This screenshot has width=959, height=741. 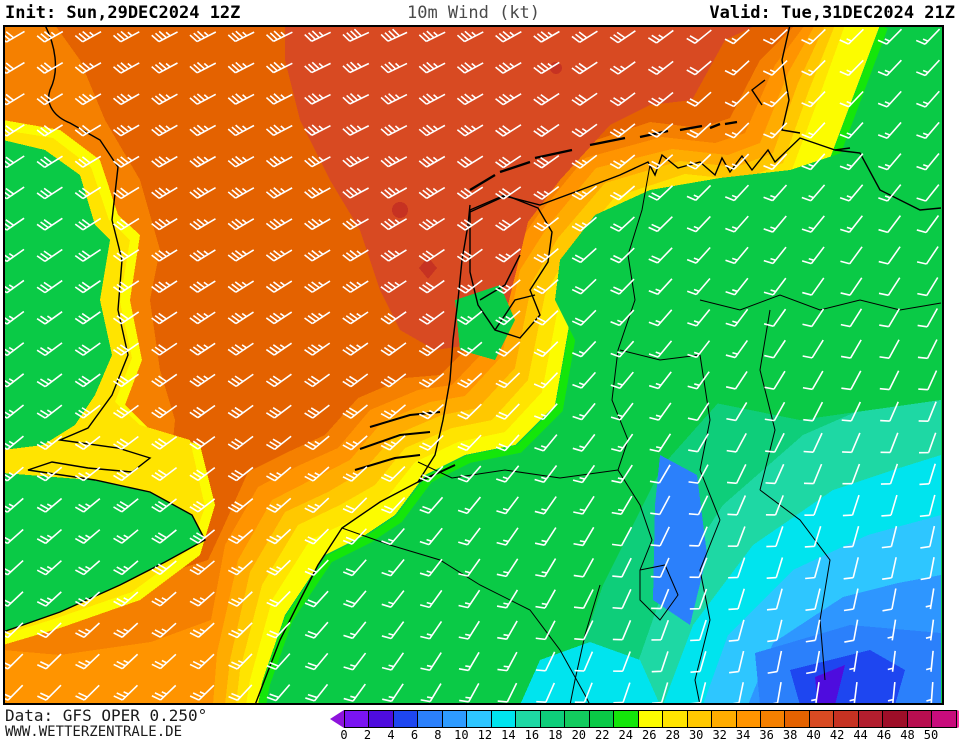 I want to click on init-time-label: Init: Sun,29DEC2024 12Z, so click(x=123, y=13).